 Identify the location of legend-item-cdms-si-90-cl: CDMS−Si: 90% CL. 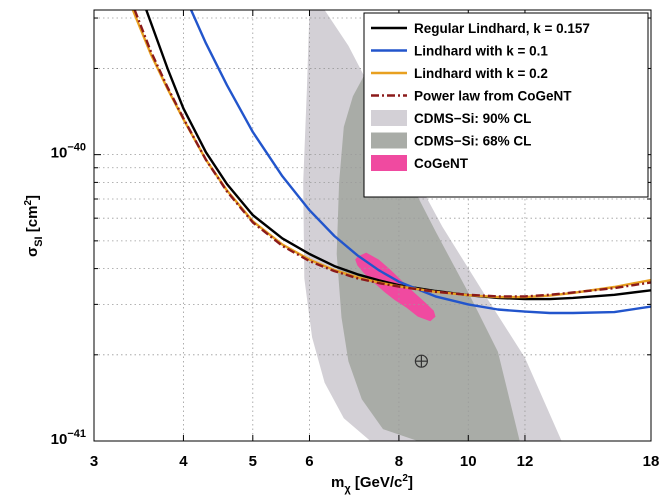
(451, 118).